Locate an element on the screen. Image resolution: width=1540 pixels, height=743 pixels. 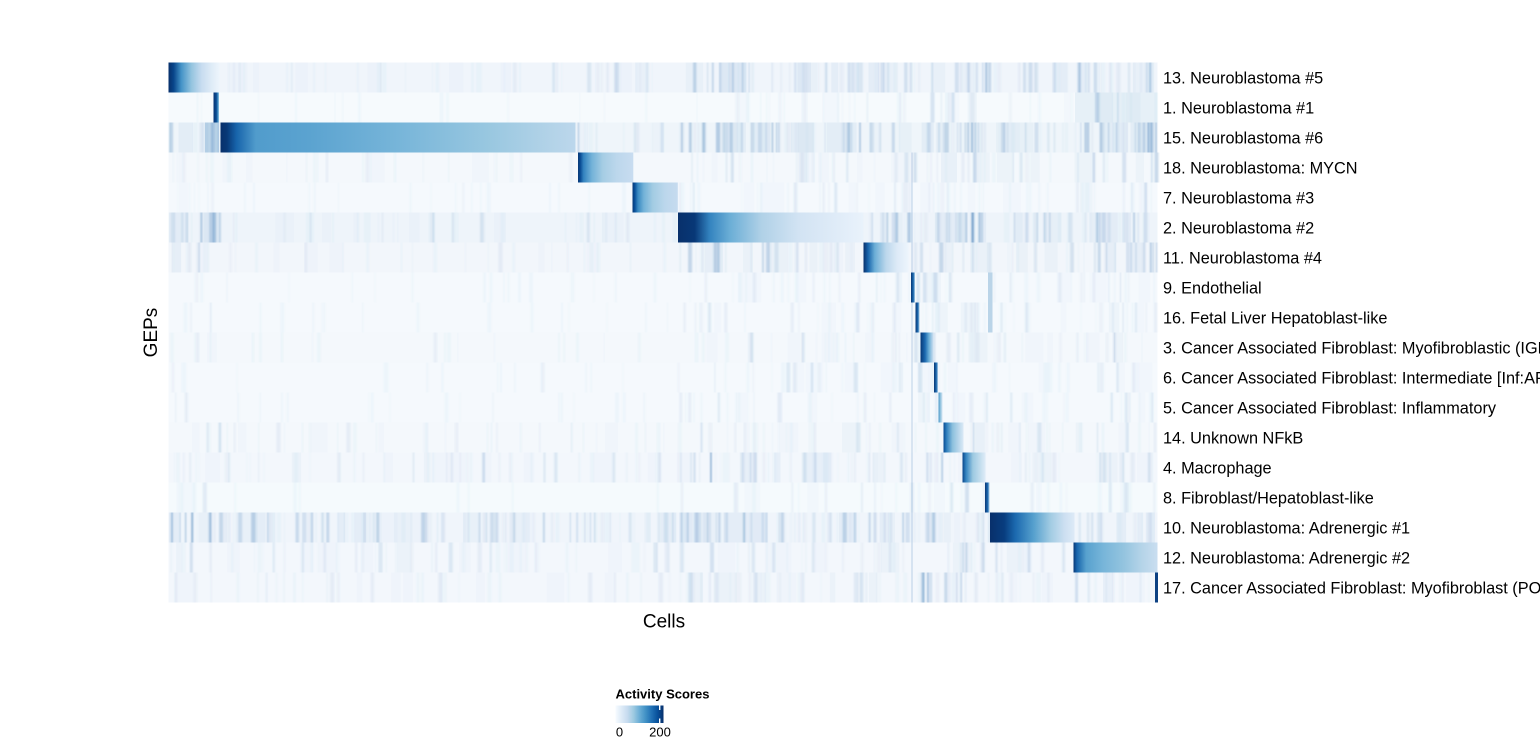
svg-text:10. Neuroblastoma: Adrenergic: 10. Neuroblastoma: Adrenergic #1 is located at coordinates (1286, 528).